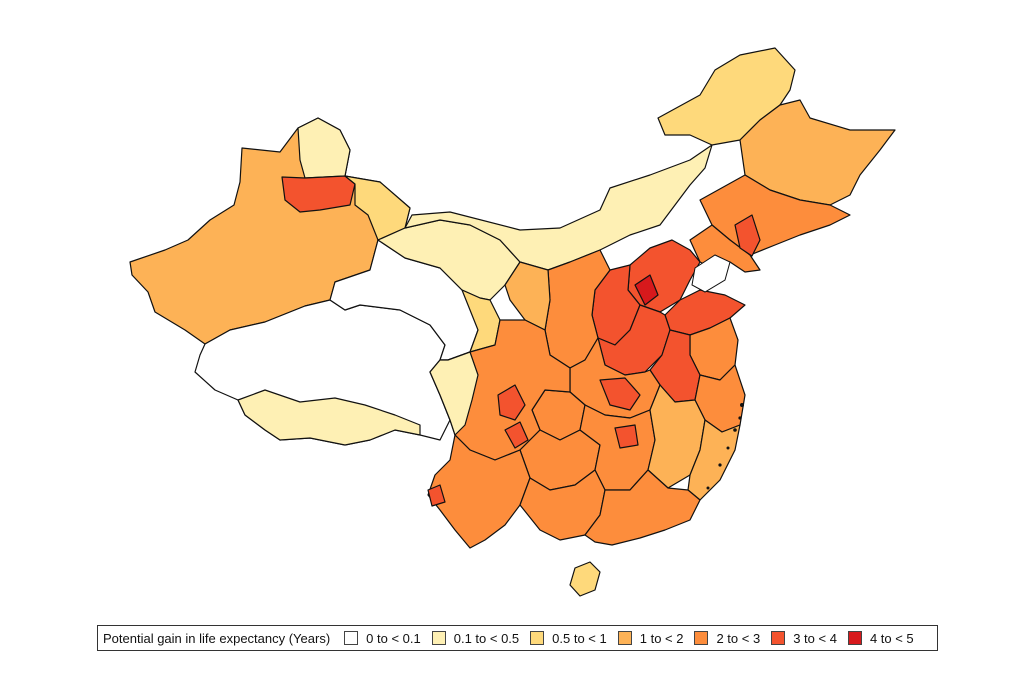 The image size is (1024, 683). I want to click on legend-item: 0.5 to < 1, so click(568, 638).